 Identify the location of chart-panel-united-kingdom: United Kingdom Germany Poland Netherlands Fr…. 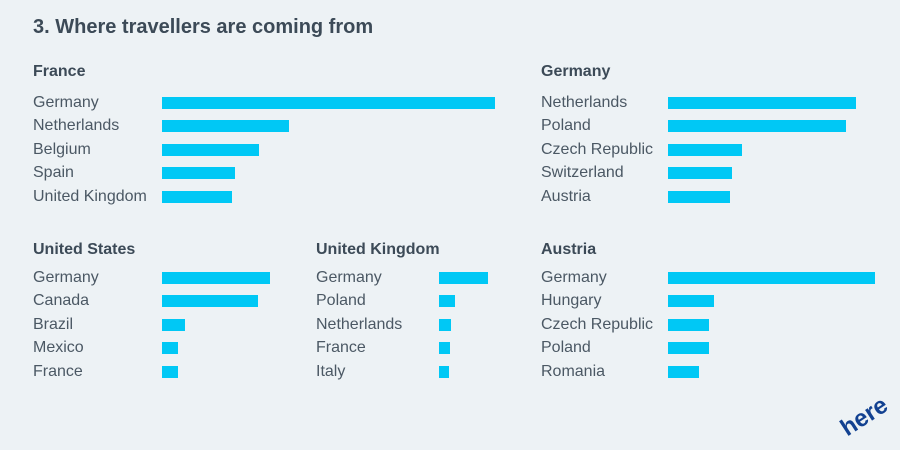
(407, 321).